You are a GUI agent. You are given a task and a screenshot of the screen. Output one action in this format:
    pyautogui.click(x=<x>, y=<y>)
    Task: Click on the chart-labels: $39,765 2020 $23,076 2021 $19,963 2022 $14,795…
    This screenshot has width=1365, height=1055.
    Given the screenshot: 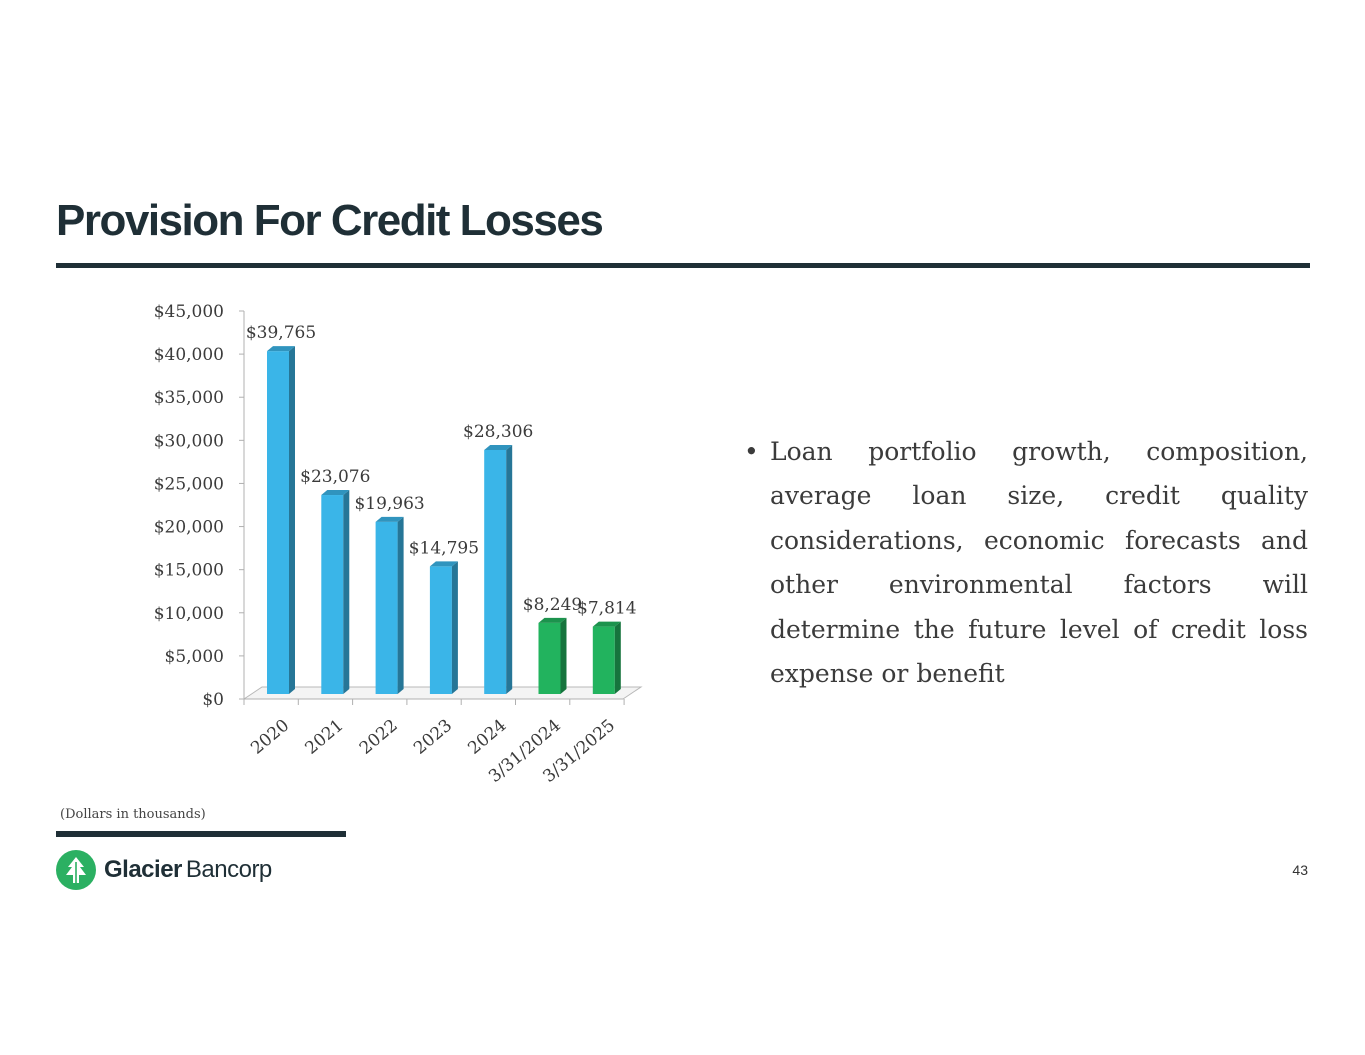 What is the action you would take?
    pyautogui.click(x=441, y=555)
    